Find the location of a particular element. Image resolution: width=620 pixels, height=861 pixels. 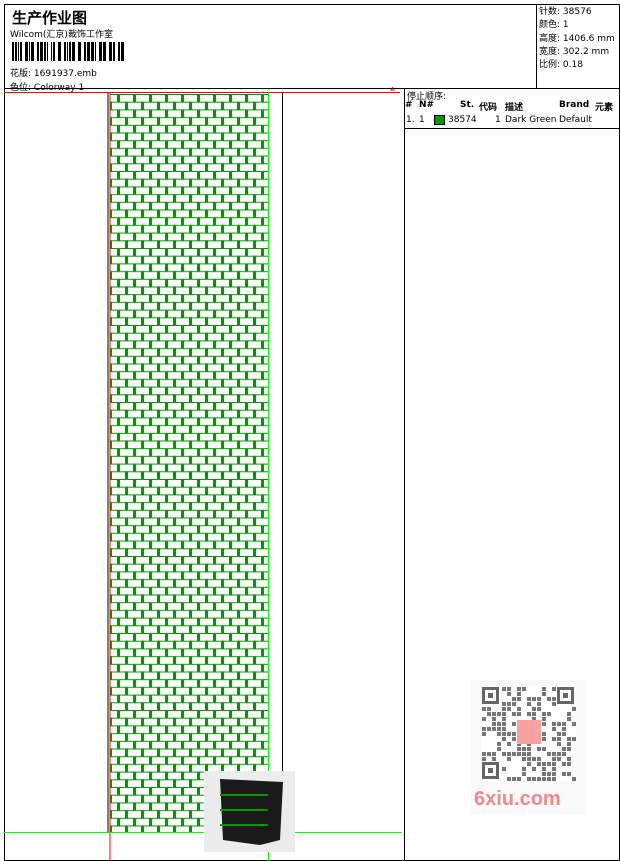

row-index: 1. is located at coordinates (410, 120).